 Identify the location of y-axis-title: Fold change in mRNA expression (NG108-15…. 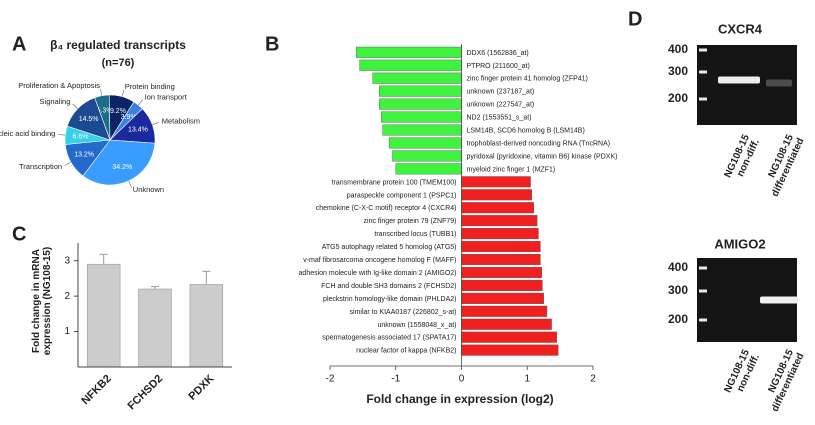
(42, 301).